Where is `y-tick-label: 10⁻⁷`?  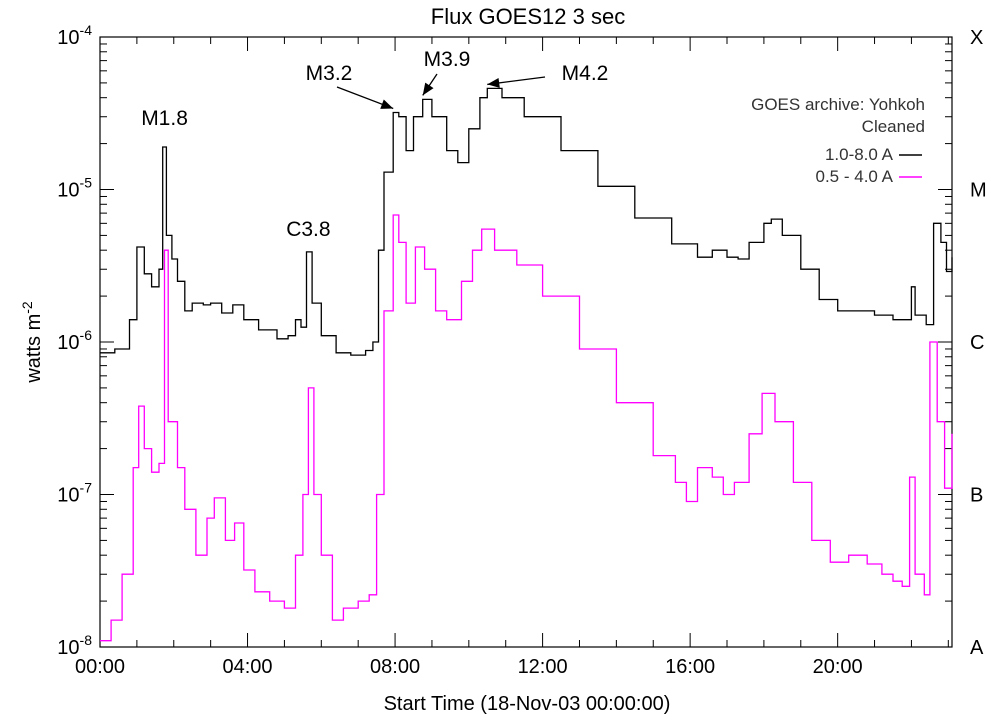
y-tick-label: 10⁻⁷ is located at coordinates (74, 493).